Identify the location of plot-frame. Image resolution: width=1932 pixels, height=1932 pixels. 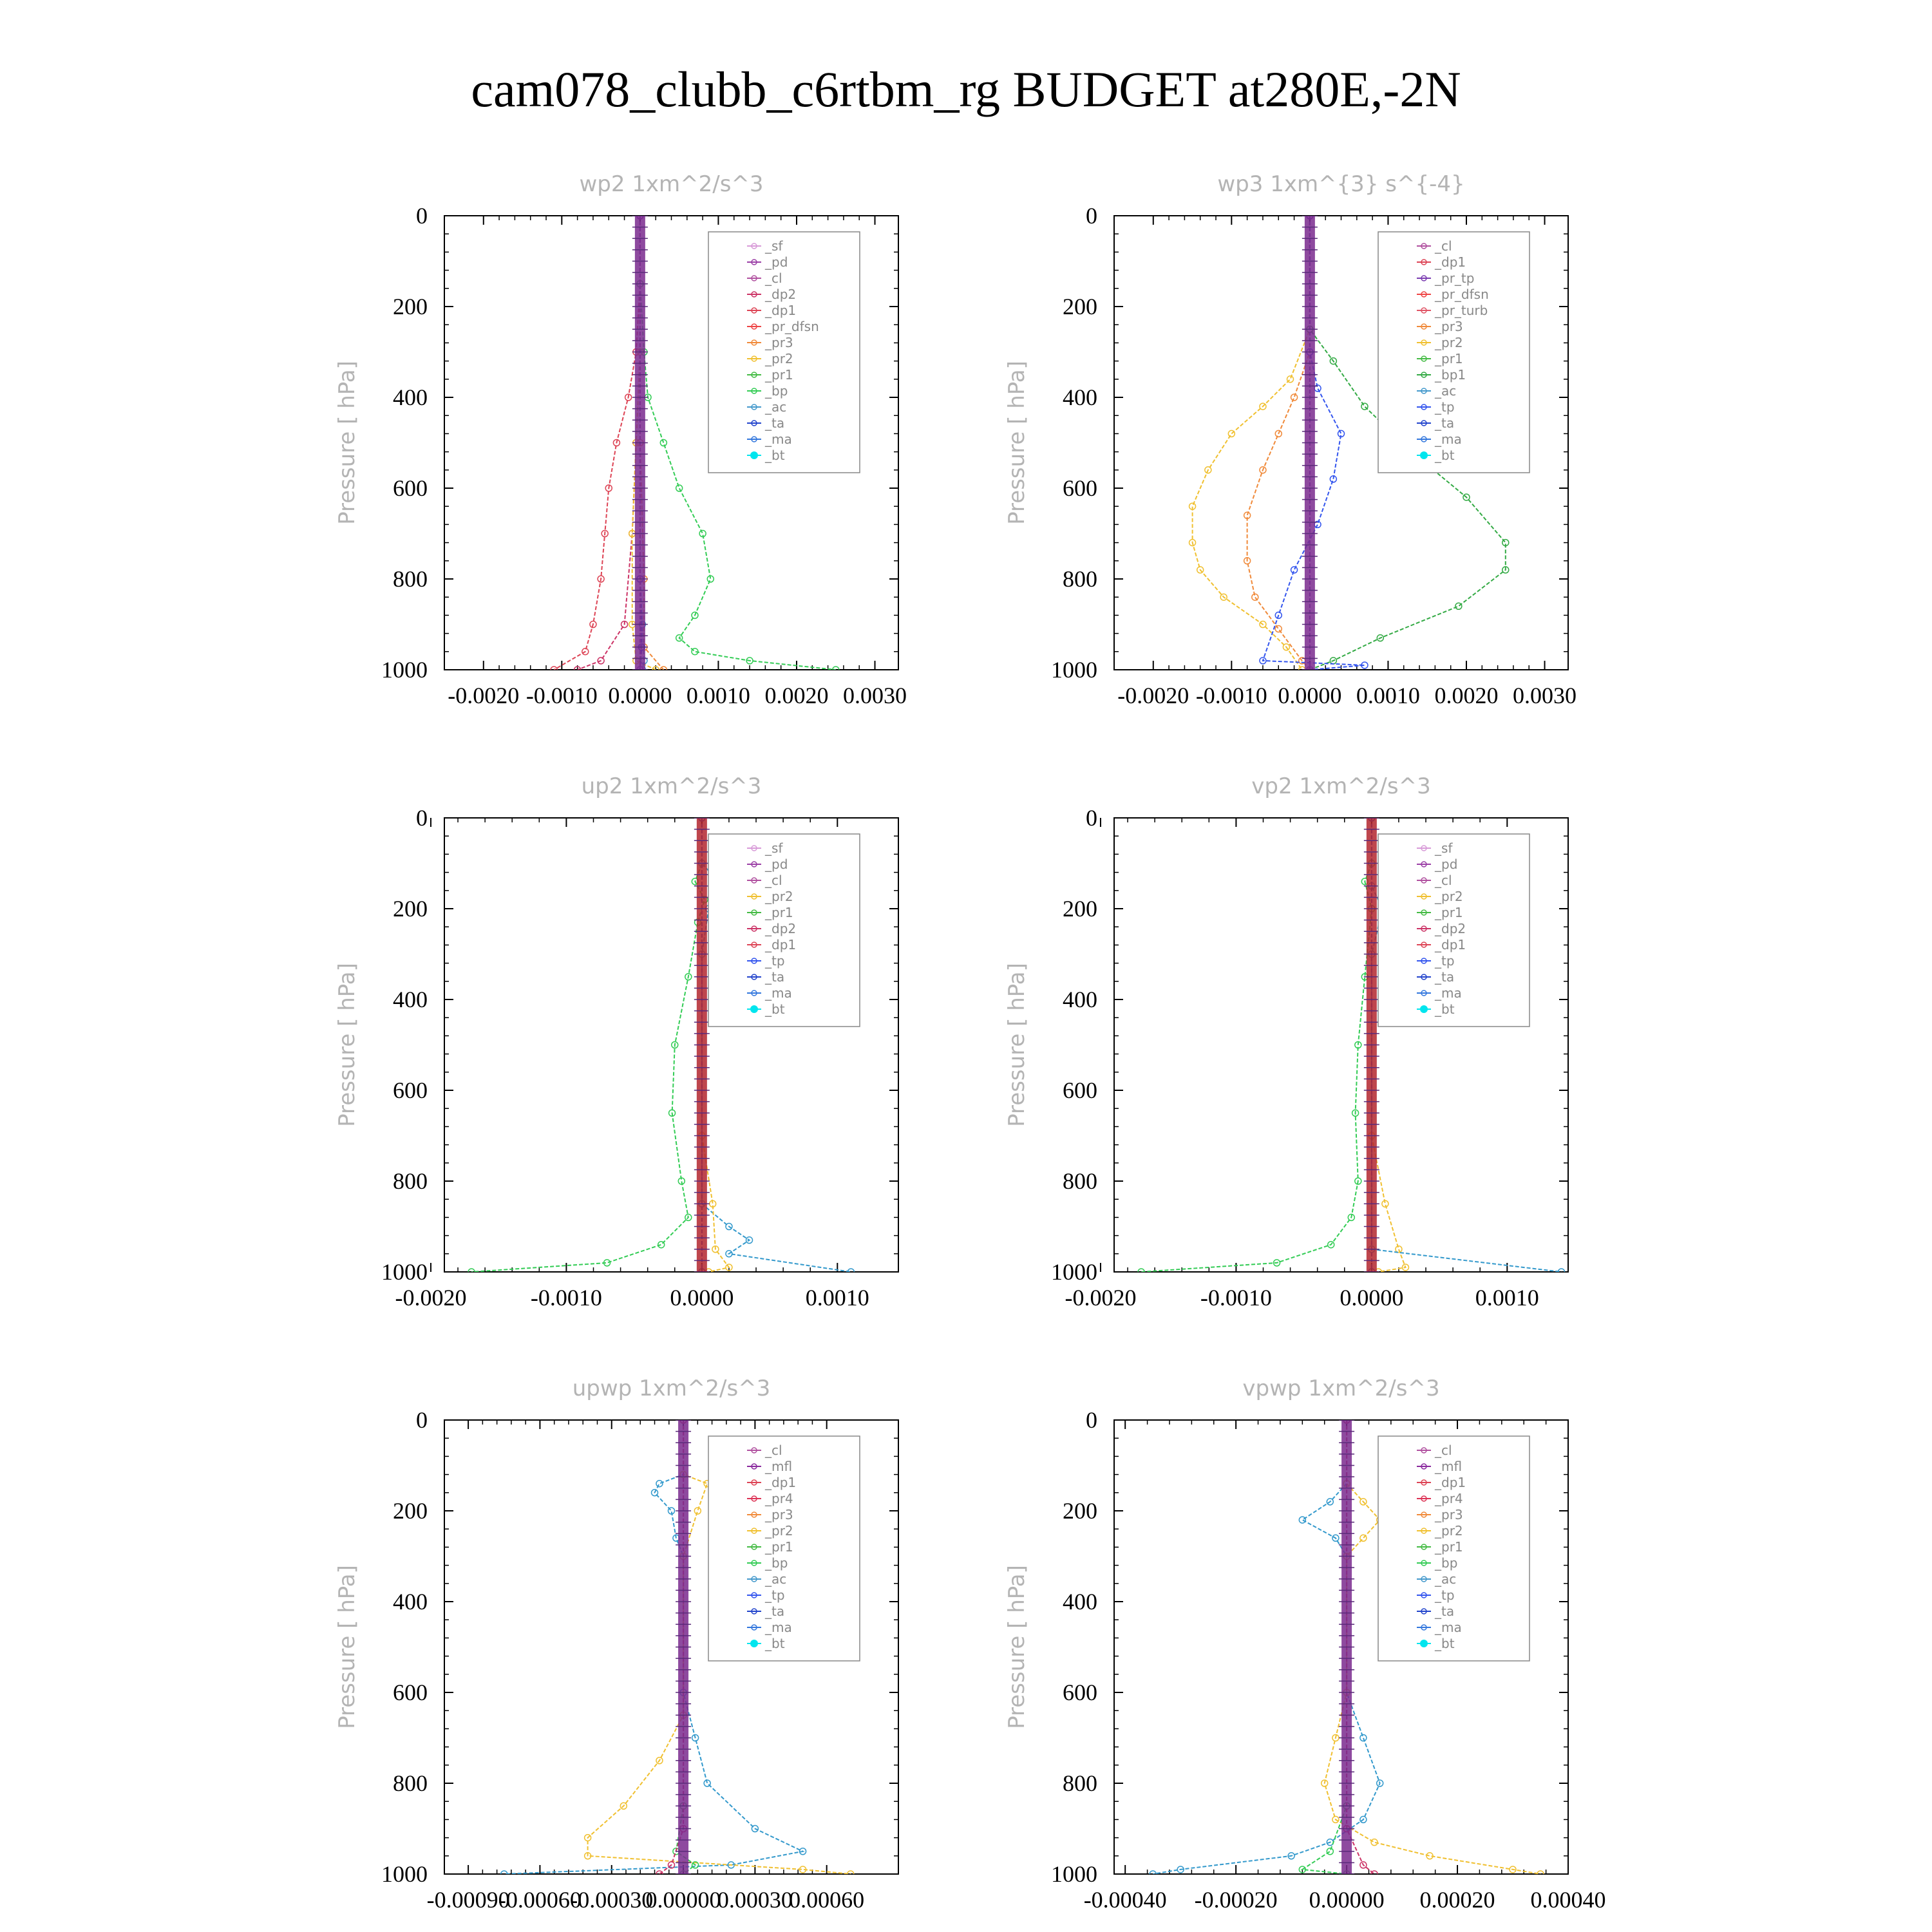
(1341, 1045).